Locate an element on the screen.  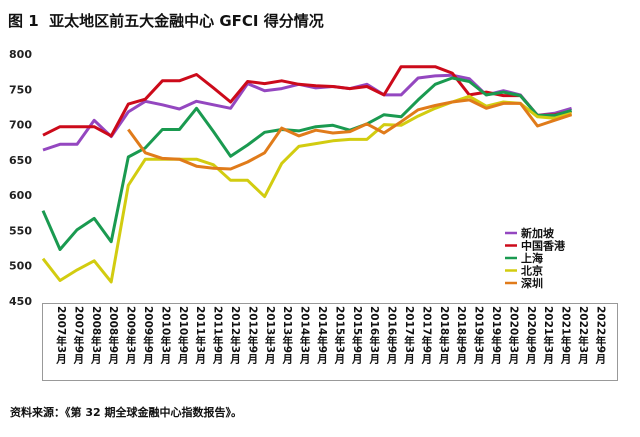
y-tick-label: 550 is located at coordinates (20, 230).